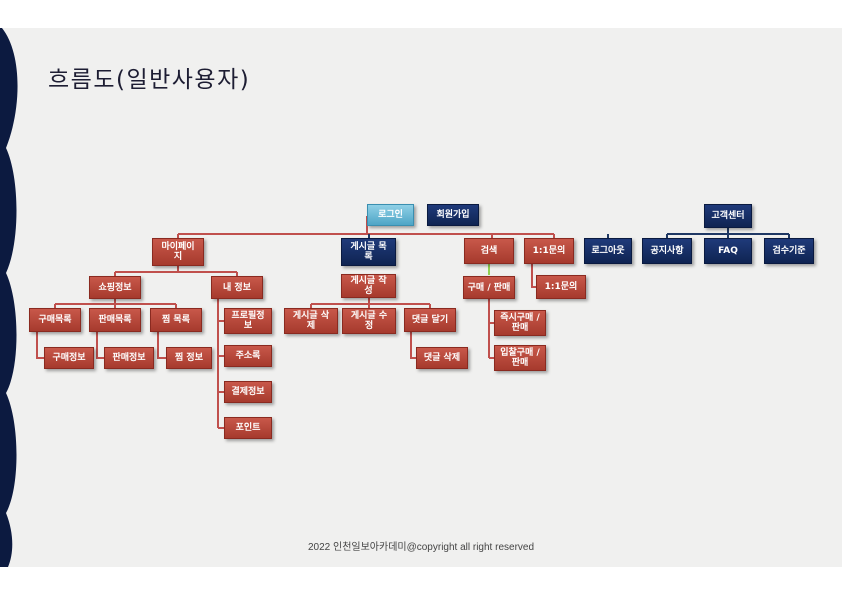 The width and height of the screenshot is (842, 595). What do you see at coordinates (55, 320) in the screenshot?
I see `node-buy-list: 구매목록` at bounding box center [55, 320].